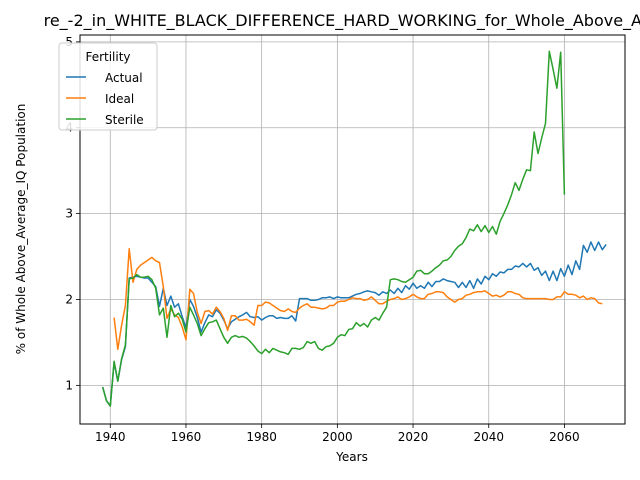 The image size is (640, 480). What do you see at coordinates (124, 78) in the screenshot?
I see `legend-label-actual: Actual` at bounding box center [124, 78].